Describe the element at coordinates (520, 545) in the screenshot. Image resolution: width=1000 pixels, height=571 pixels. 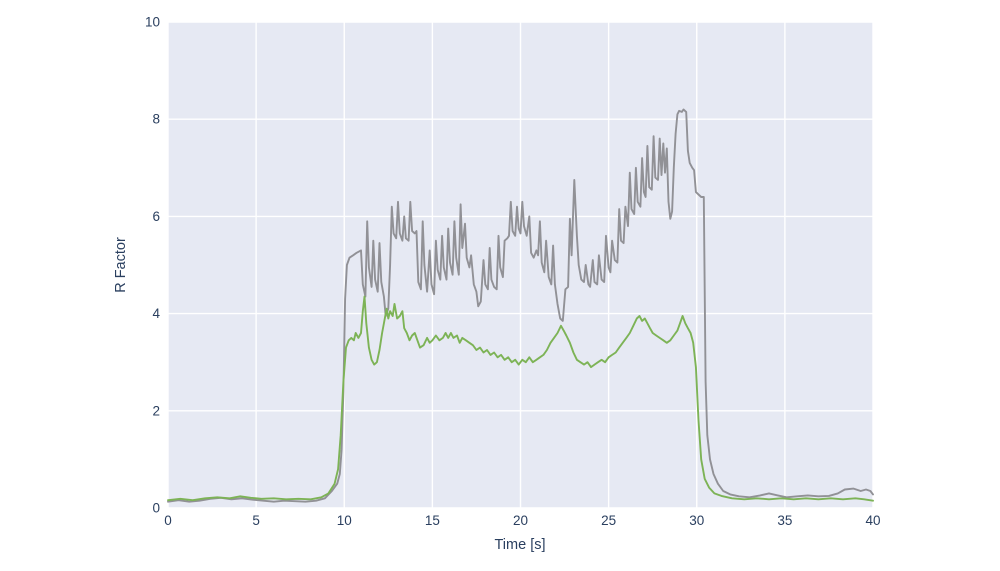
I see `x-axis-title: Time [s]` at that location.